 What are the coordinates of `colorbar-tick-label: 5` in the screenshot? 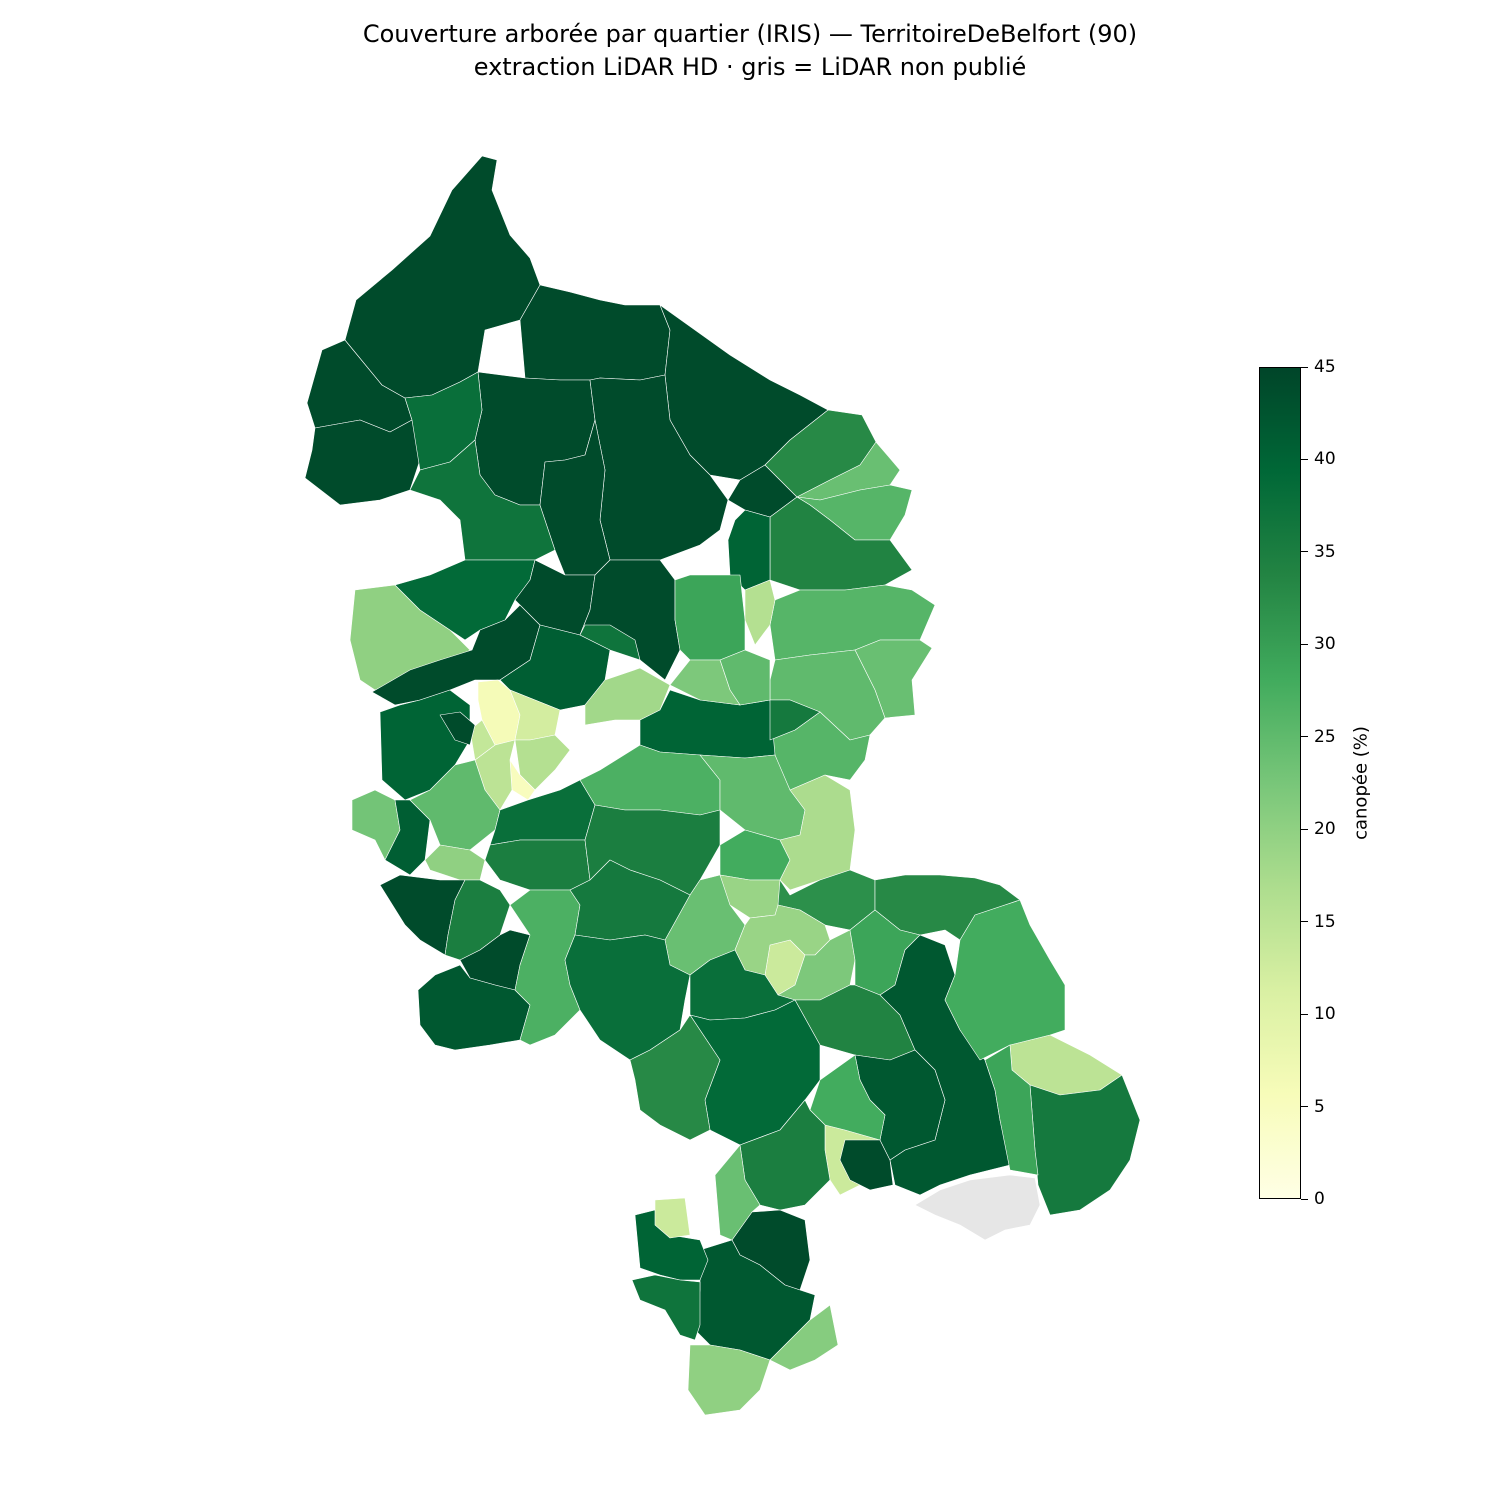 It's located at (1319, 1106).